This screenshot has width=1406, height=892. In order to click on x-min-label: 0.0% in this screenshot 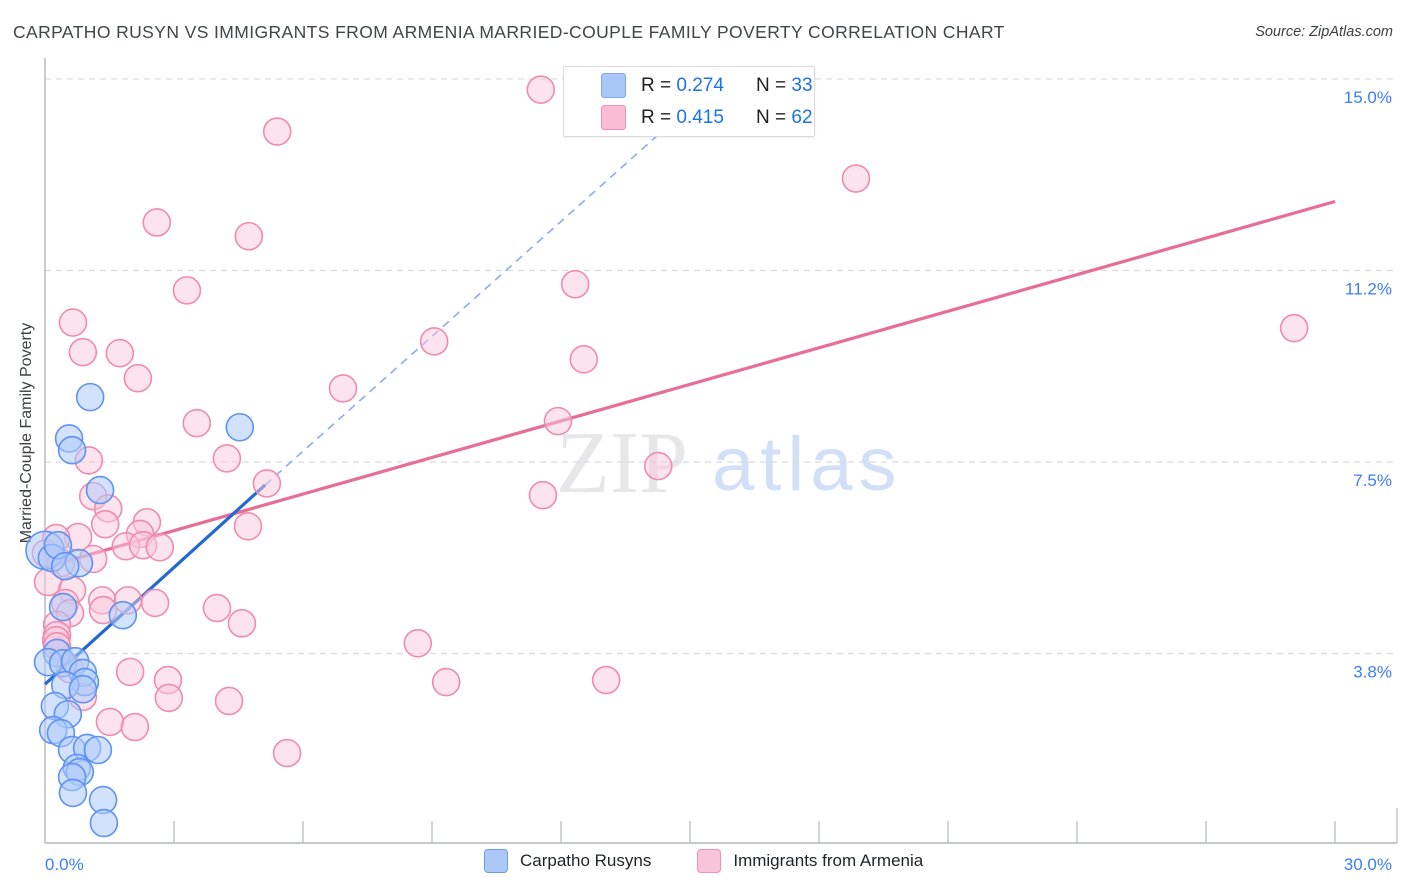, I will do `click(64, 864)`.